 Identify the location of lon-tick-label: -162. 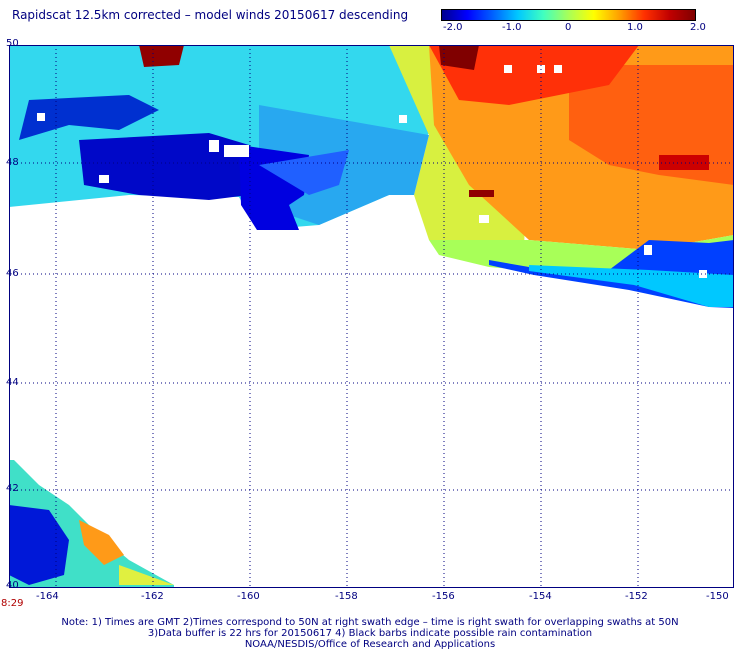
(152, 596).